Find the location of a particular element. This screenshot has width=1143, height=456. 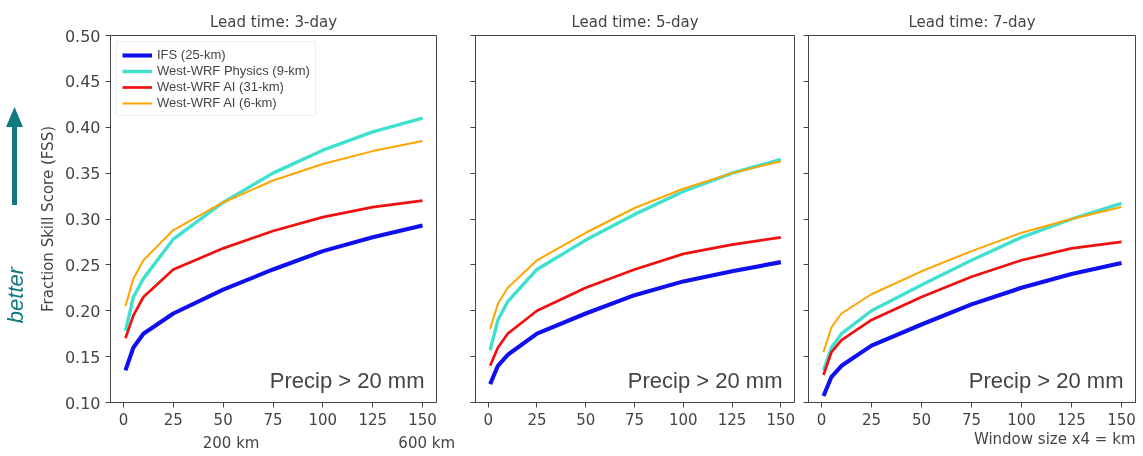

text: 200 km is located at coordinates (231, 442).